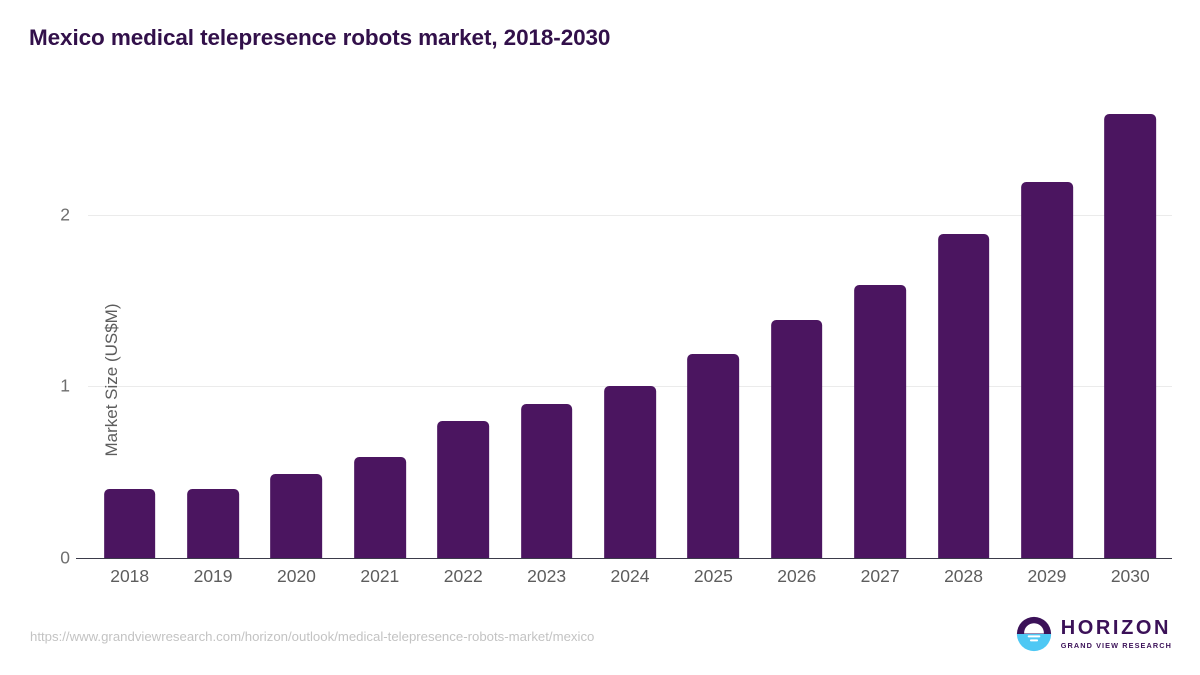  I want to click on y-axis-tick-label: 0, so click(65, 557).